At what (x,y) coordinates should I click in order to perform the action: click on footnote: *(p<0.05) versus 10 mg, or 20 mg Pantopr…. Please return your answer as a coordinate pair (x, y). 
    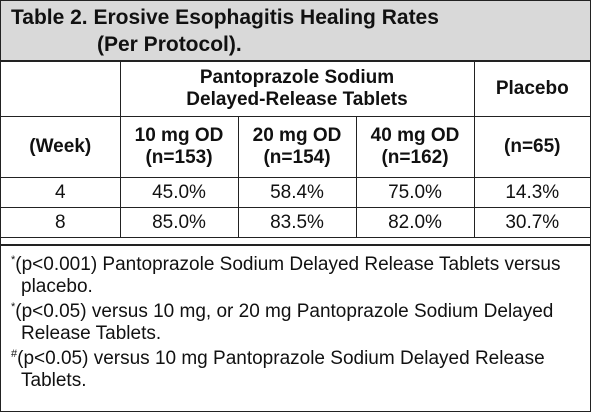
    Looking at the image, I should click on (296, 323).